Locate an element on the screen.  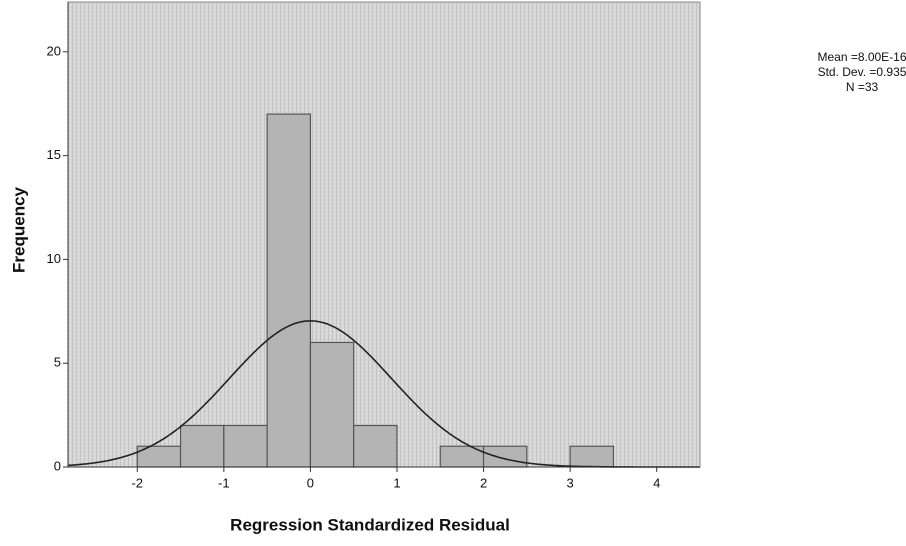
stat-label: Std. Dev. =0.935 is located at coordinates (862, 72).